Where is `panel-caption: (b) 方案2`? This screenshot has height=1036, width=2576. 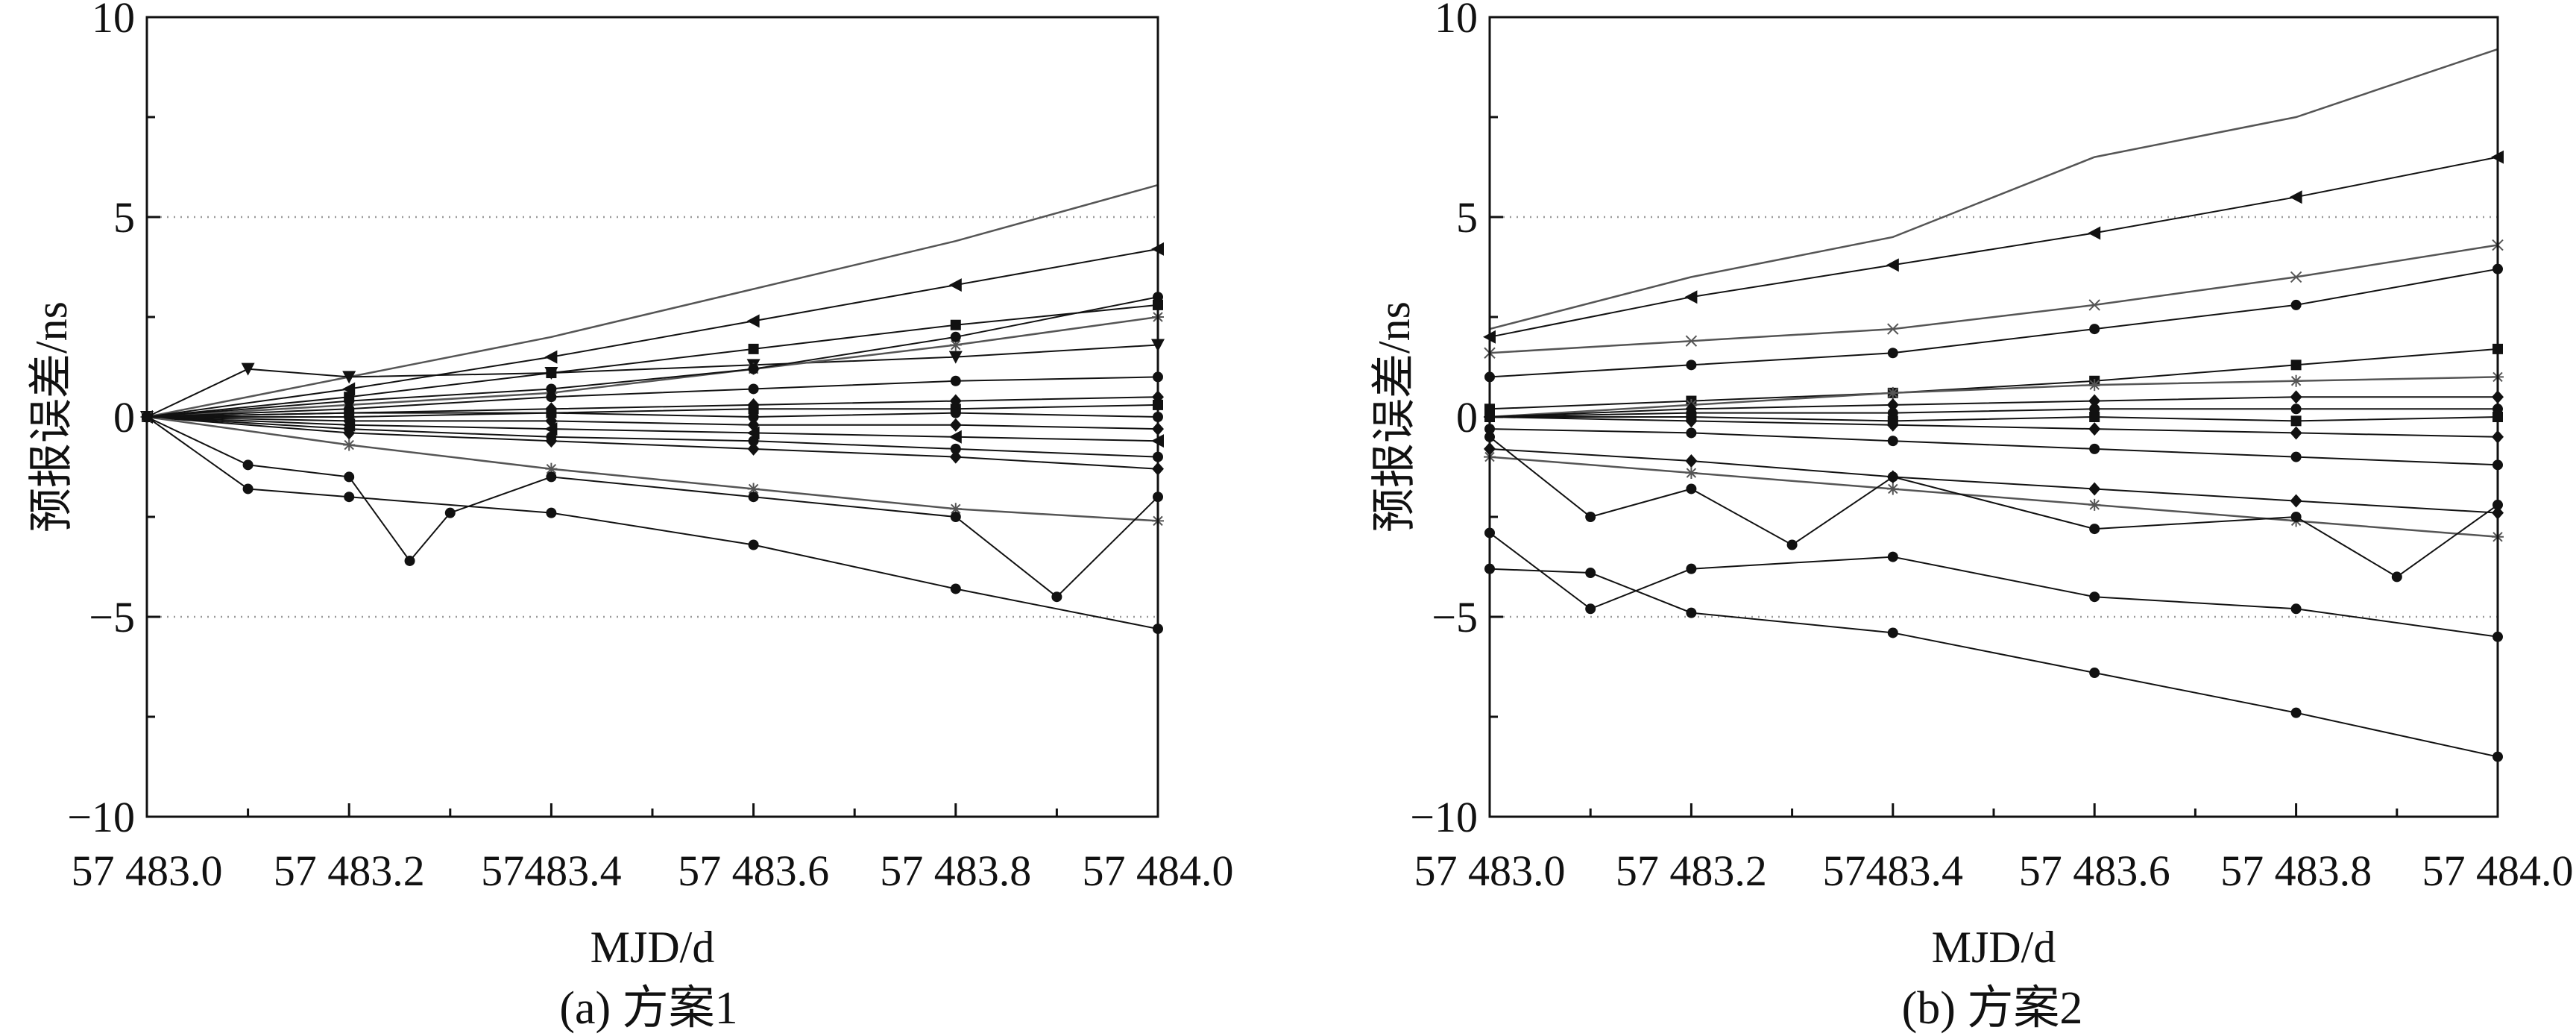
panel-caption: (b) 方案2 is located at coordinates (1992, 1008).